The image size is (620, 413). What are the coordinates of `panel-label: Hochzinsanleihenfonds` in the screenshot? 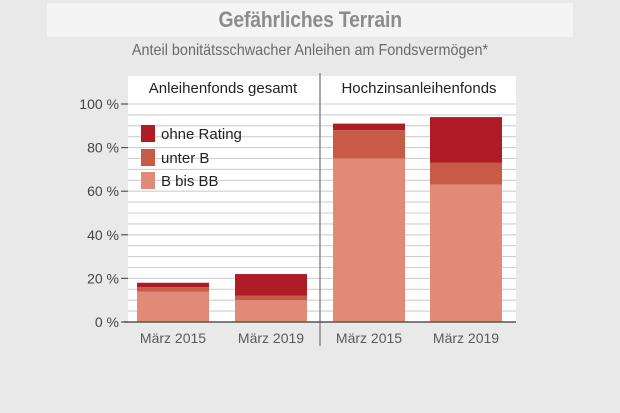 It's located at (418, 88).